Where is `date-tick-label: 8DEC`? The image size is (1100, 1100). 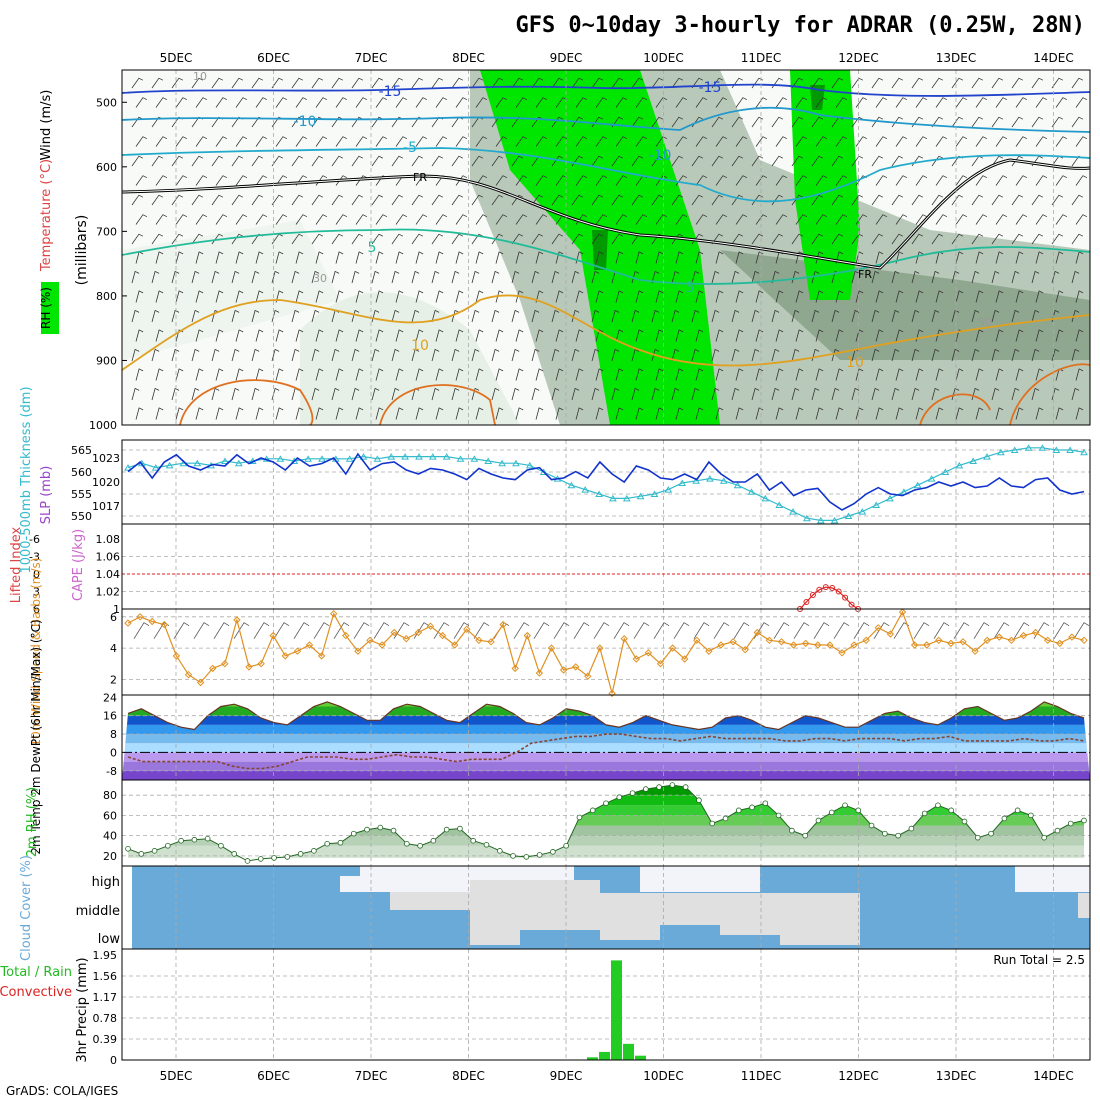 date-tick-label: 8DEC is located at coordinates (468, 58).